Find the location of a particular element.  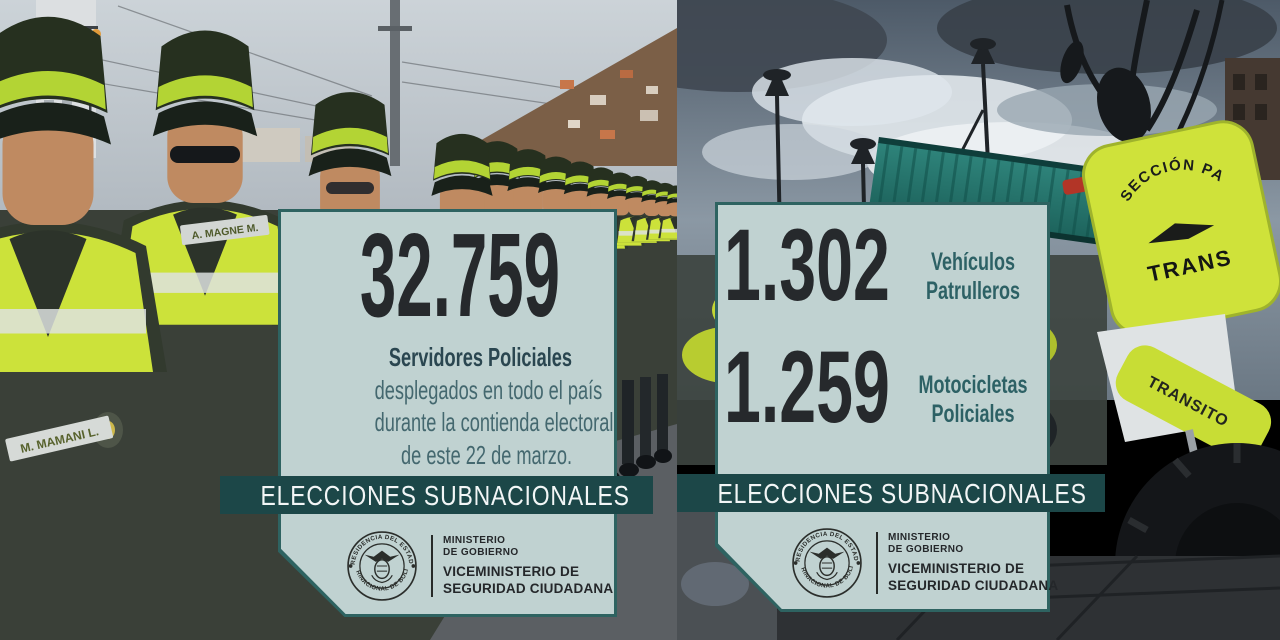

left-stat-heading: Servidores Policiales is located at coordinates (480, 357).